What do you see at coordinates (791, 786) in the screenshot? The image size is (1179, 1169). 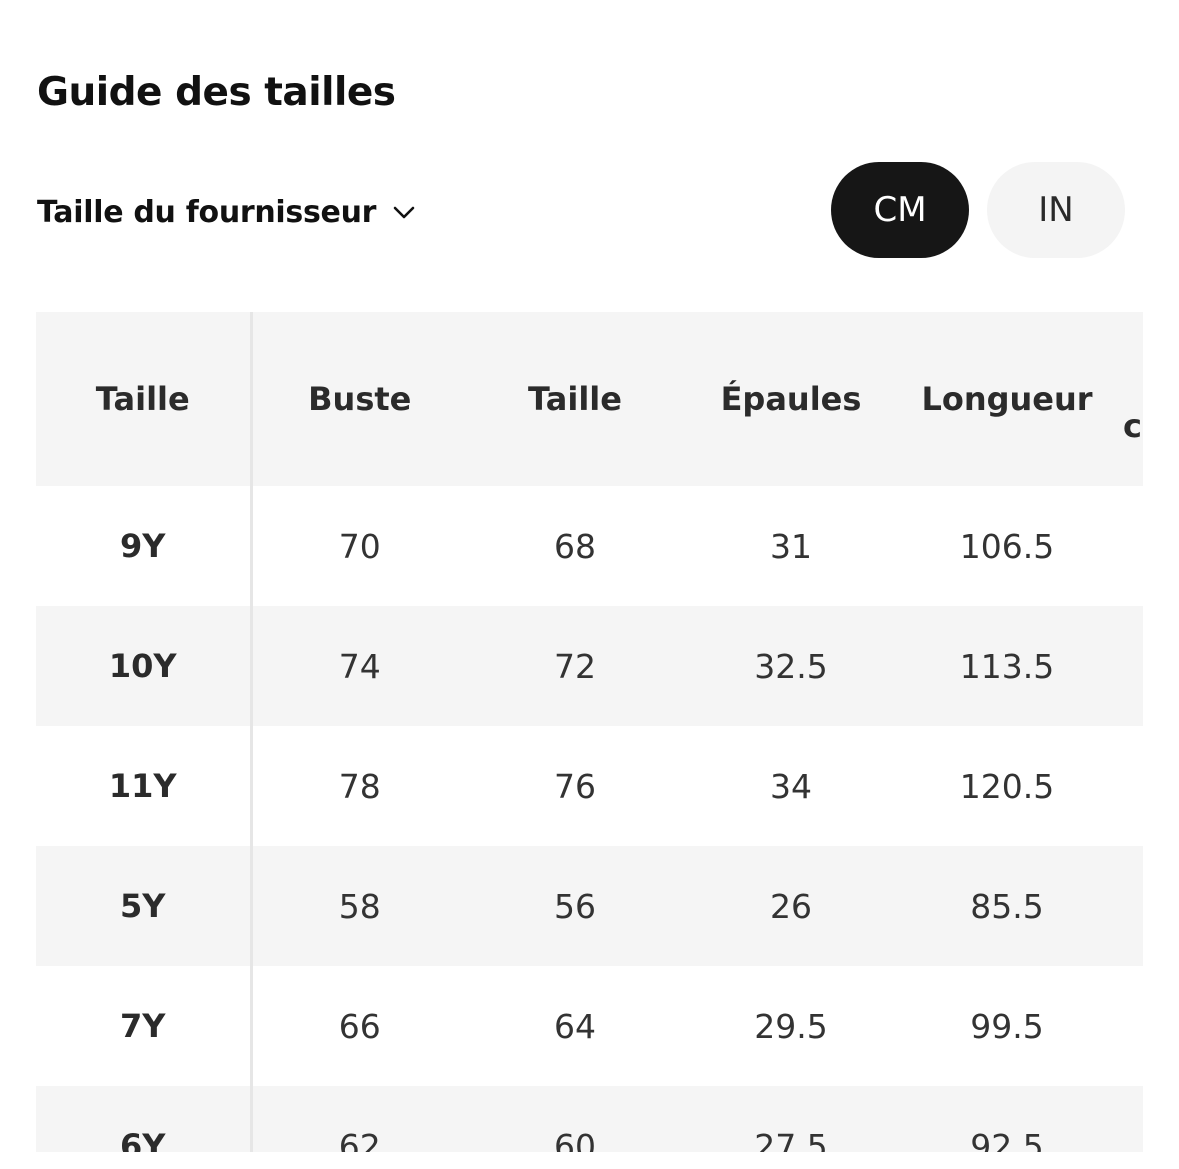 I see `shoulders-cell: 34` at bounding box center [791, 786].